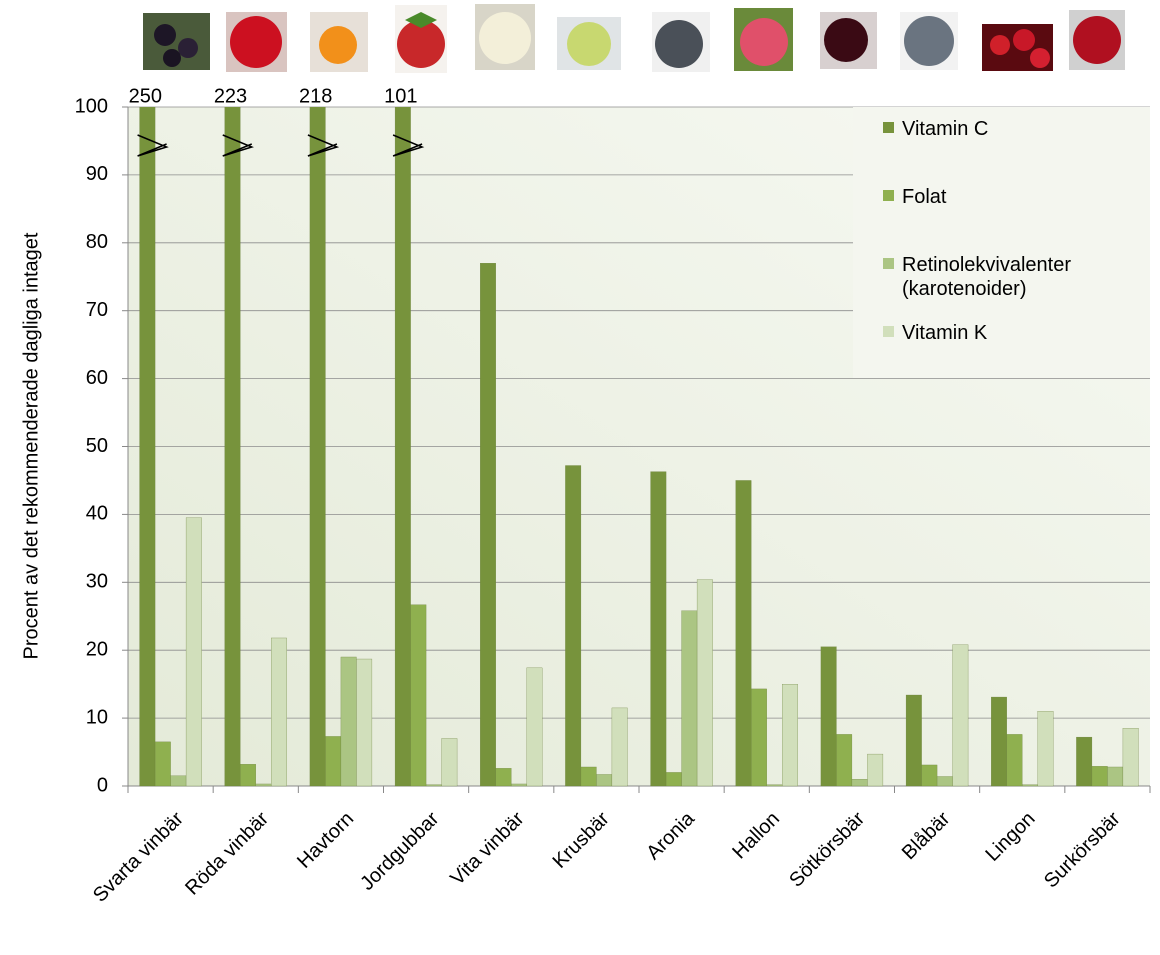  Describe the element at coordinates (227, 853) in the screenshot. I see `x-tick-label: Röda vinbär` at that location.